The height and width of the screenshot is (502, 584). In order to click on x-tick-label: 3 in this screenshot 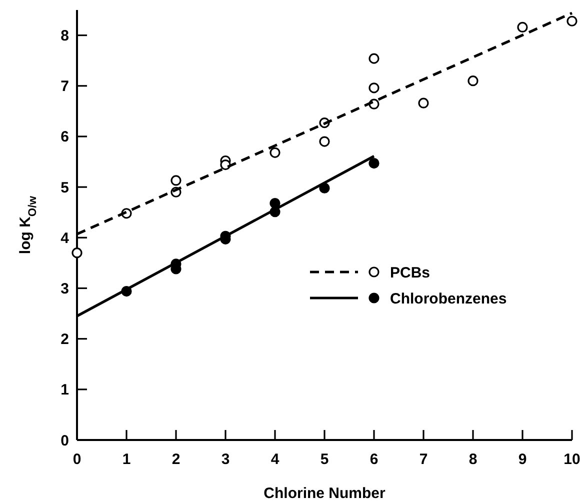, I will do `click(225, 459)`.